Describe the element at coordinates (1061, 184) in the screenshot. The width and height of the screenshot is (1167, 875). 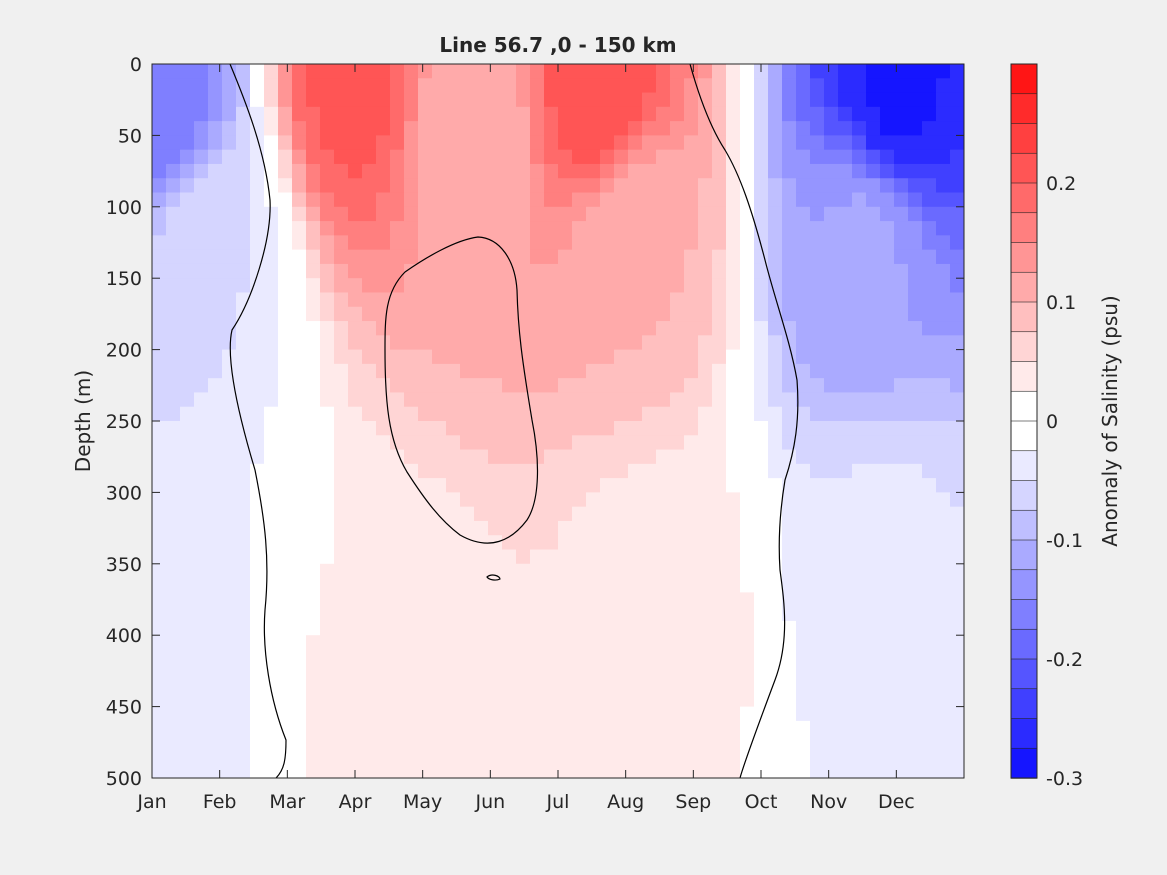
I see `colorbar-tick-label: 0.2` at that location.